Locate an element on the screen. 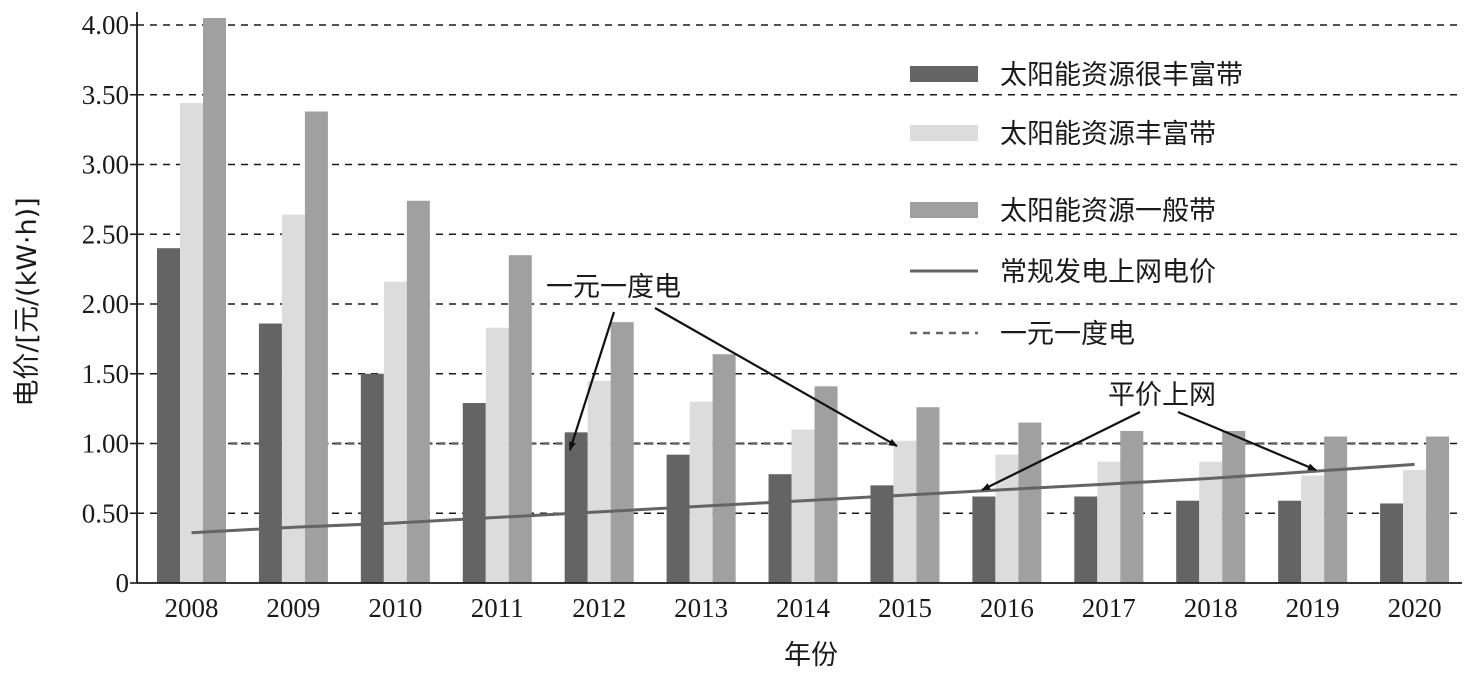  legend-label-4: 一元一度电 is located at coordinates (1067, 334).